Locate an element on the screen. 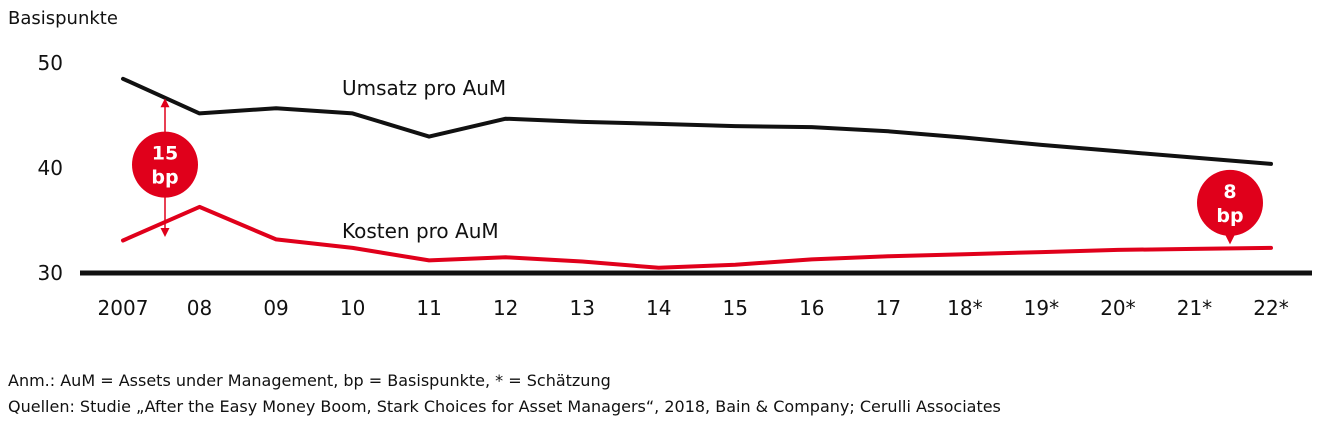 The height and width of the screenshot is (428, 1338). series-label-kosten: Kosten pro AuM is located at coordinates (420, 231).